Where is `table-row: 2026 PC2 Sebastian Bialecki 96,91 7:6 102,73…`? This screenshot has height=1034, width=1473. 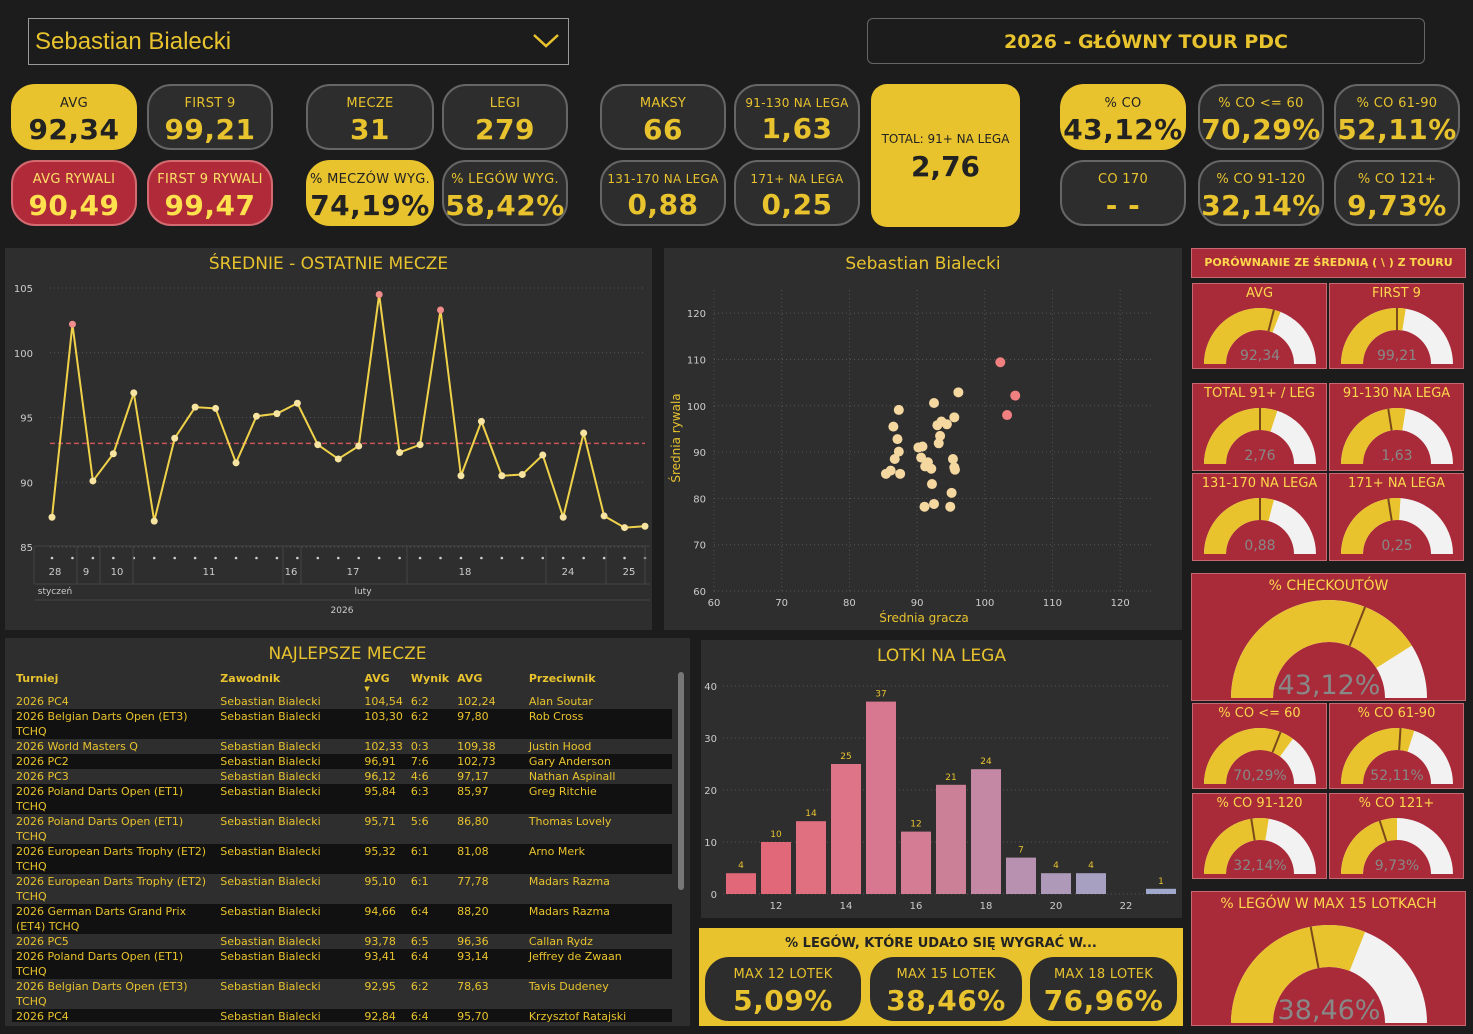 table-row: 2026 PC2 Sebastian Bialecki 96,91 7:6 102,73… is located at coordinates (342, 761).